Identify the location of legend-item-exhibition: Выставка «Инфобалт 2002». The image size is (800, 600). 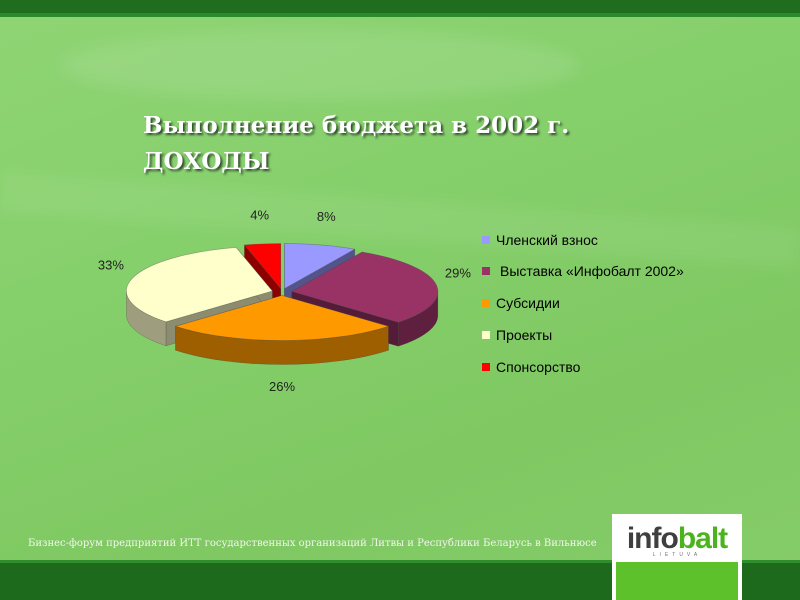
(583, 271).